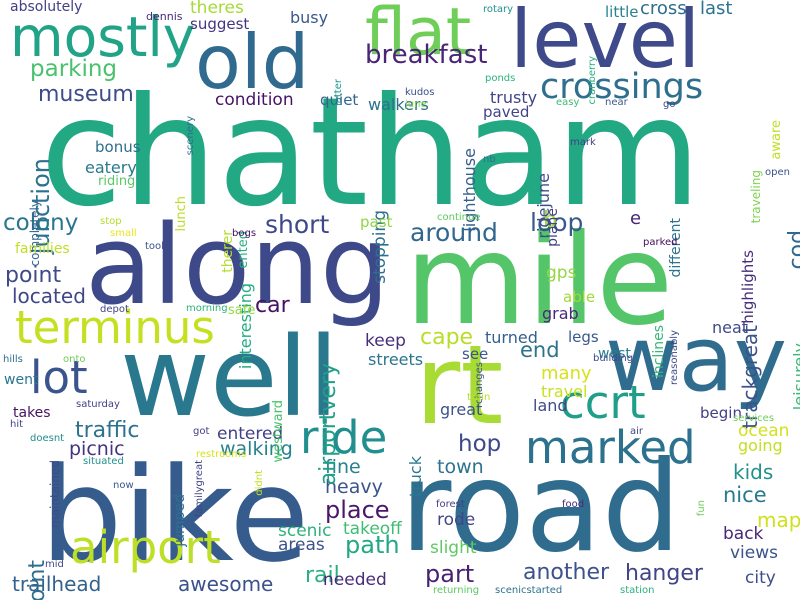  Describe the element at coordinates (540, 350) in the screenshot. I see `word: end` at that location.